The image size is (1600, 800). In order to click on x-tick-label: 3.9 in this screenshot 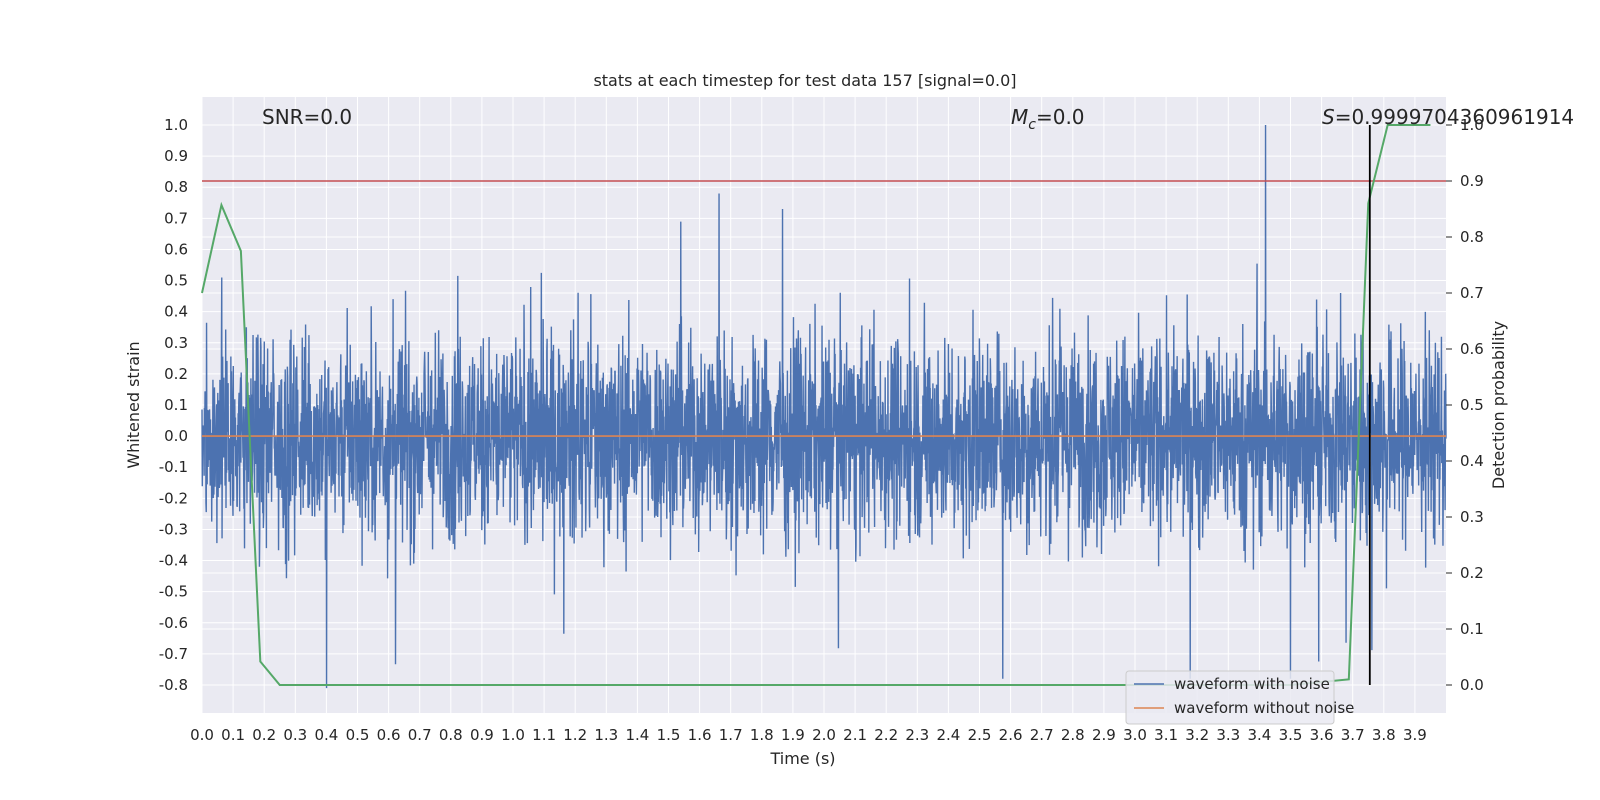, I will do `click(1415, 735)`.